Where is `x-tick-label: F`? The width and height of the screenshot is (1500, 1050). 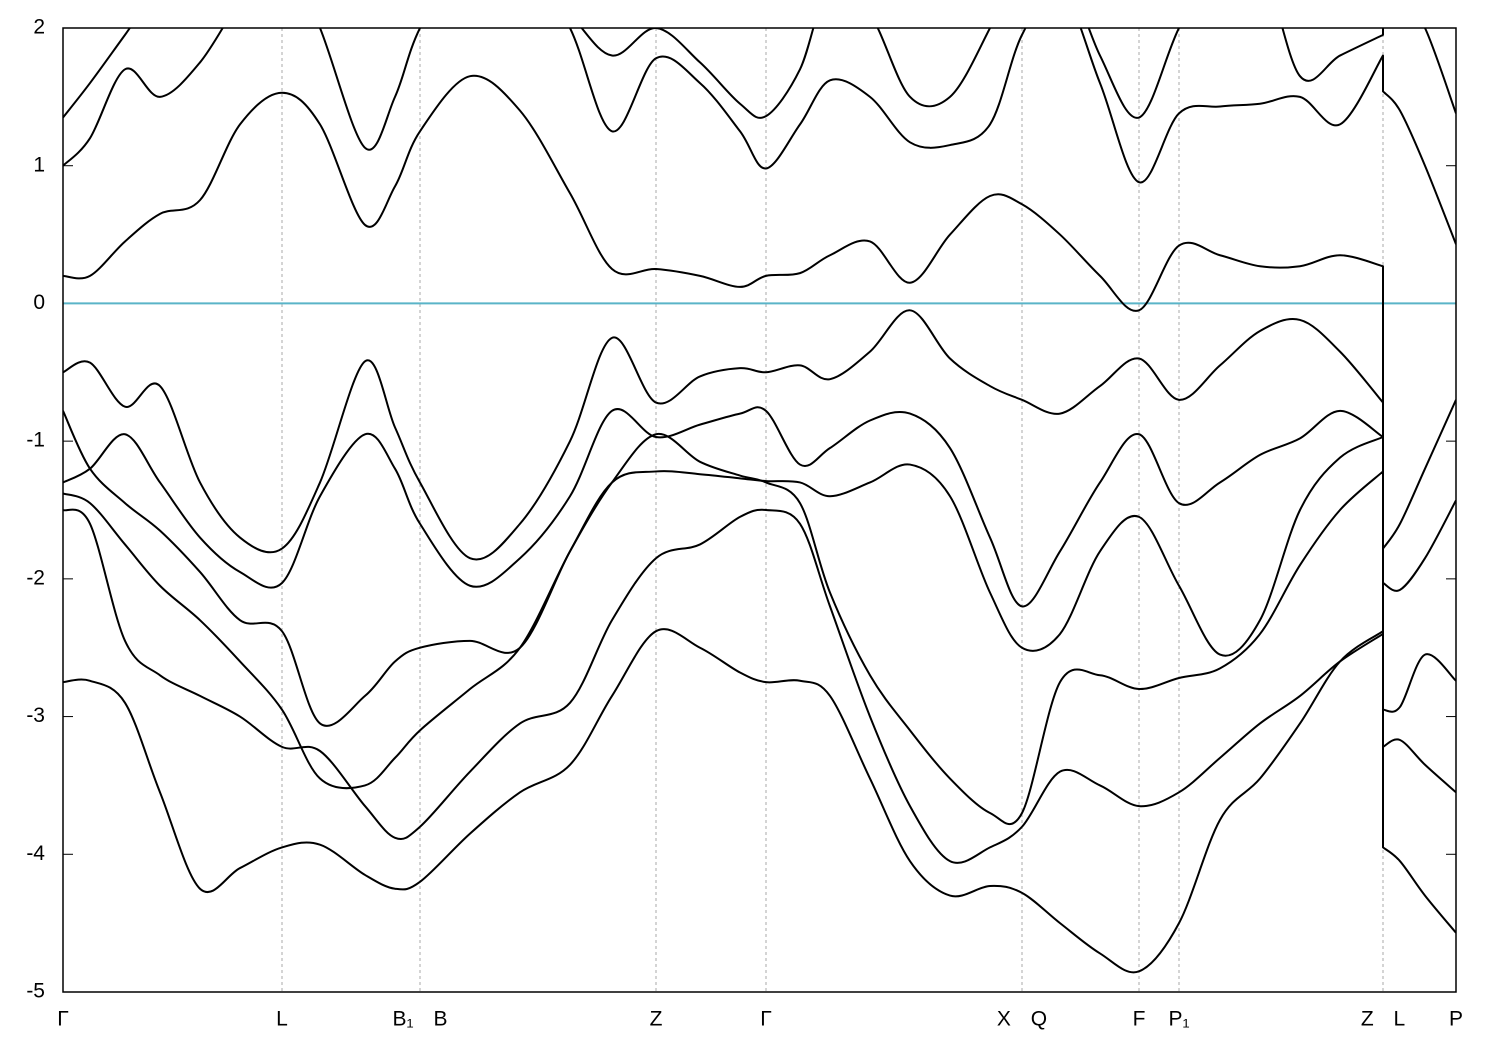 x-tick-label: F is located at coordinates (1139, 1019).